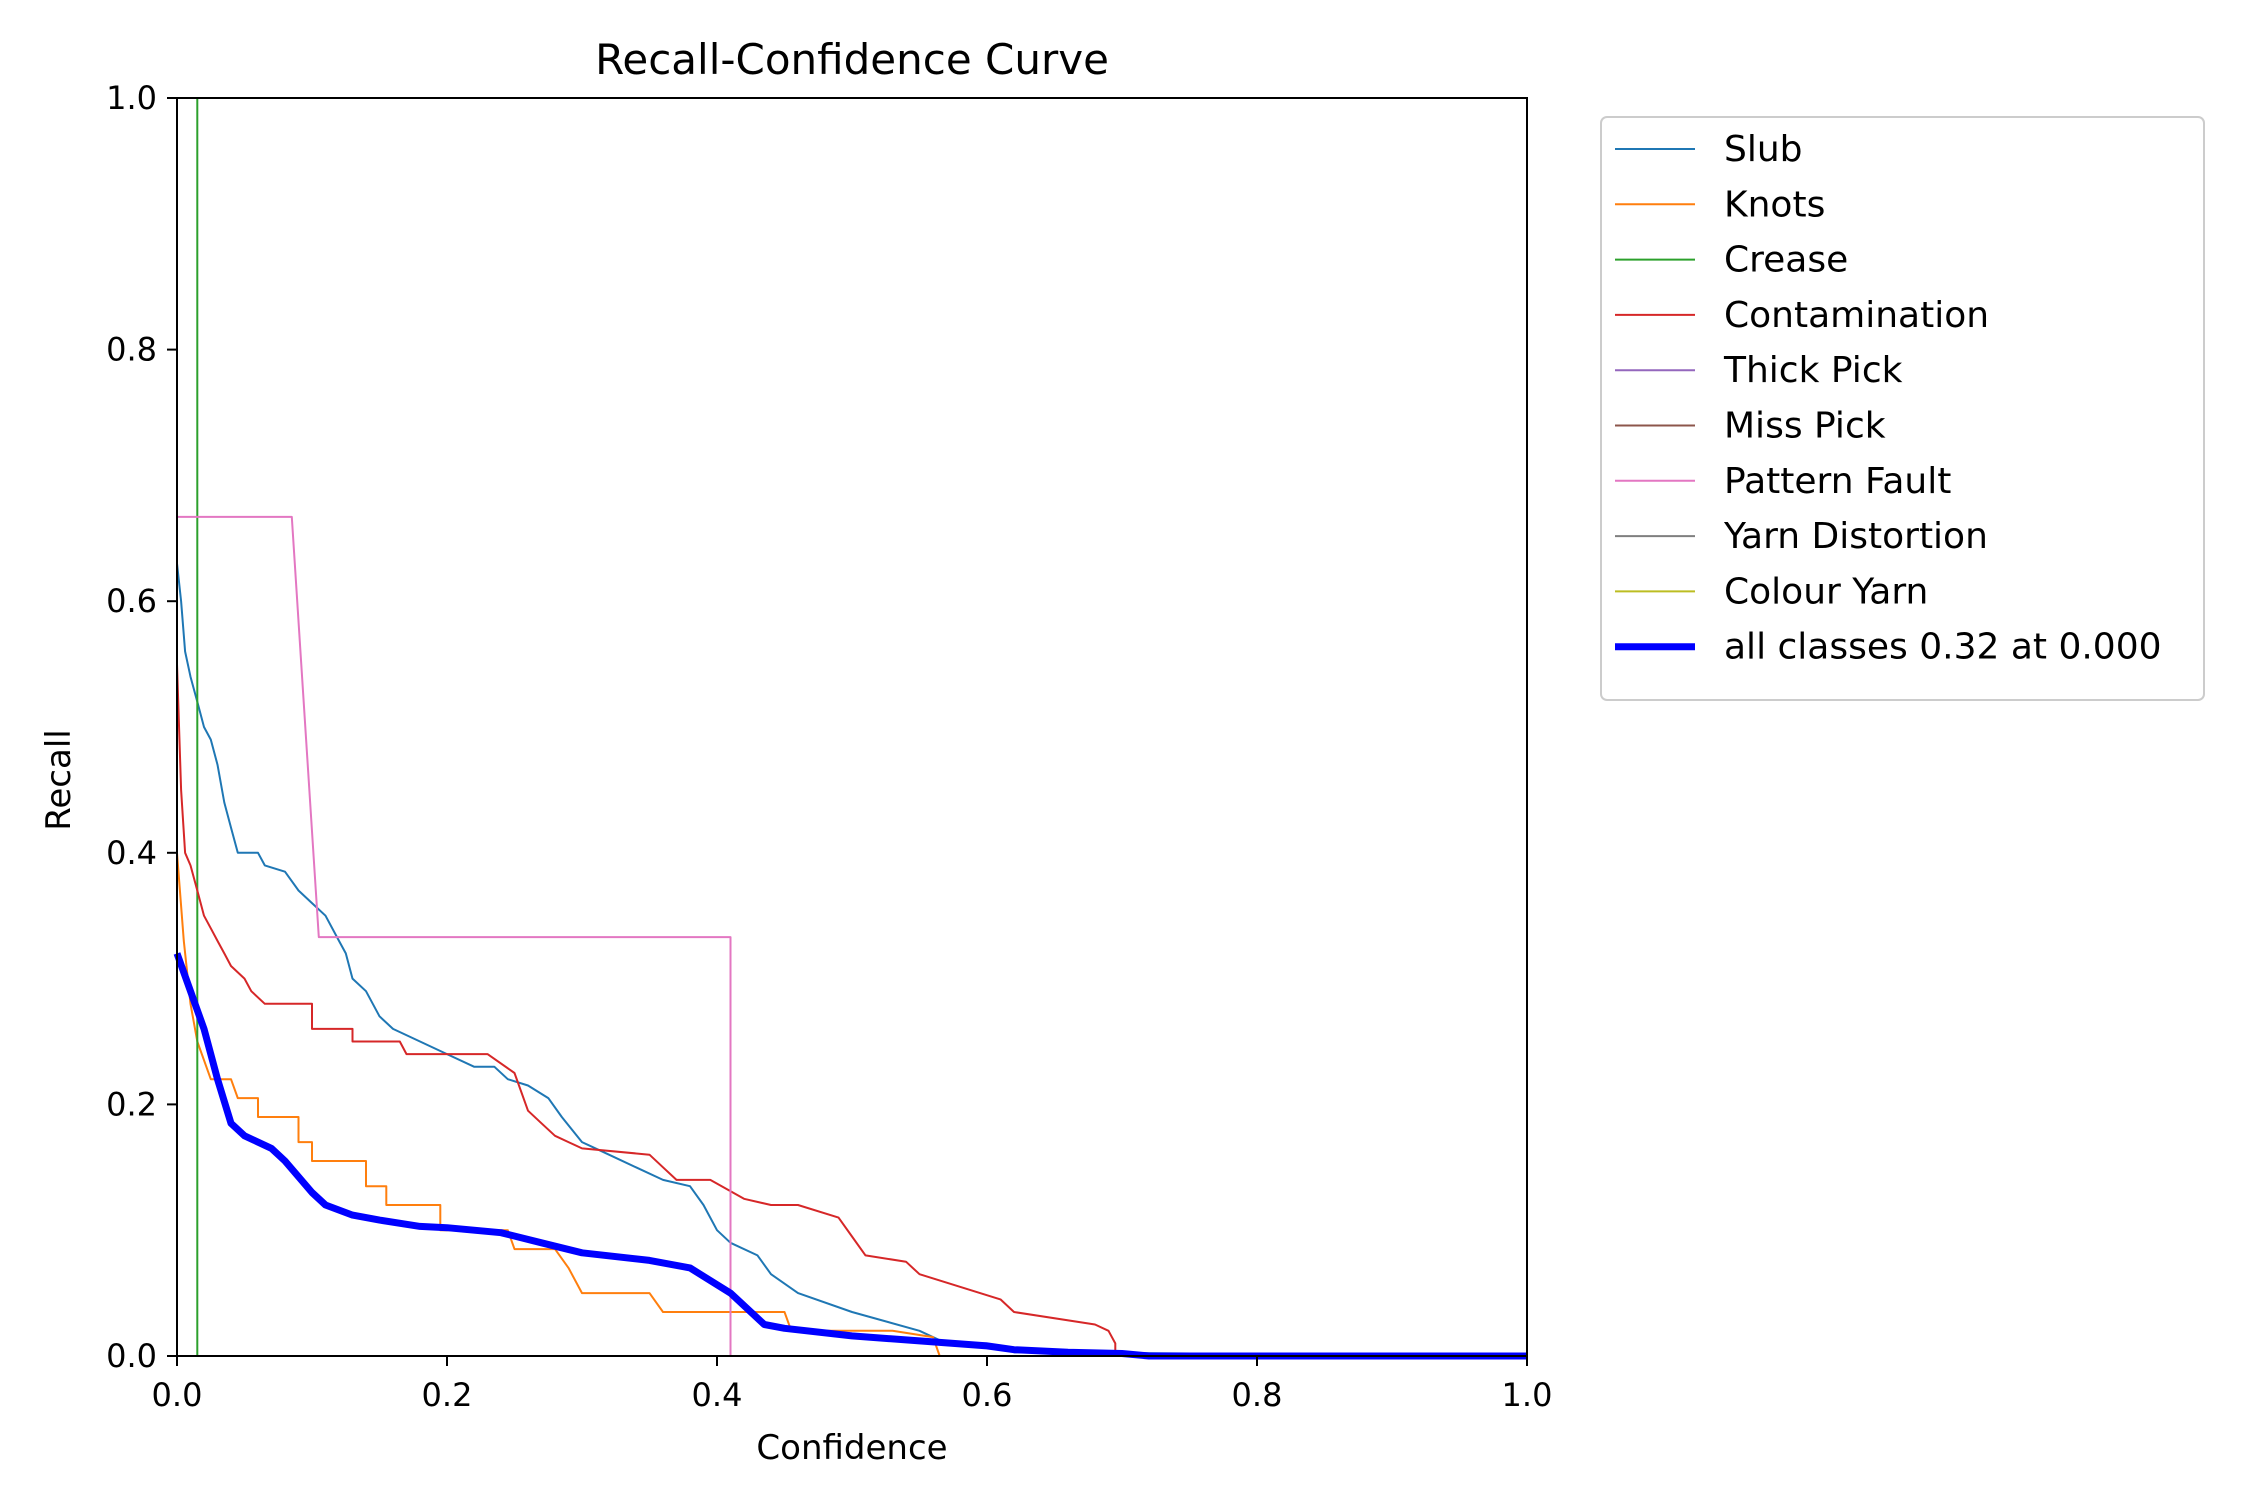 The height and width of the screenshot is (1500, 2250). What do you see at coordinates (177, 1395) in the screenshot?
I see `x-tick-label: 0.0` at bounding box center [177, 1395].